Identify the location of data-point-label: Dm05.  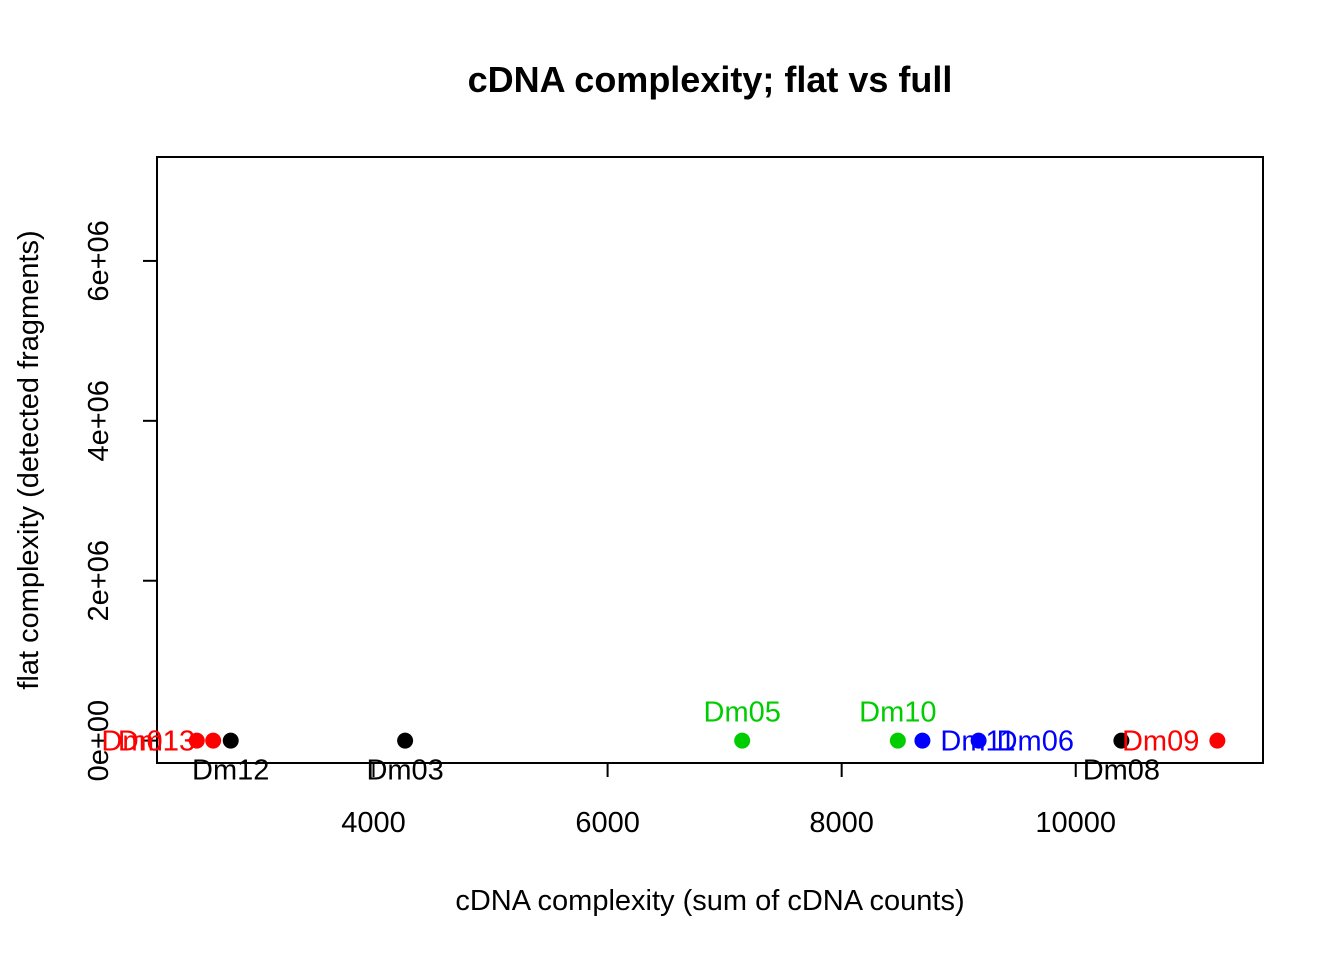
(742, 713).